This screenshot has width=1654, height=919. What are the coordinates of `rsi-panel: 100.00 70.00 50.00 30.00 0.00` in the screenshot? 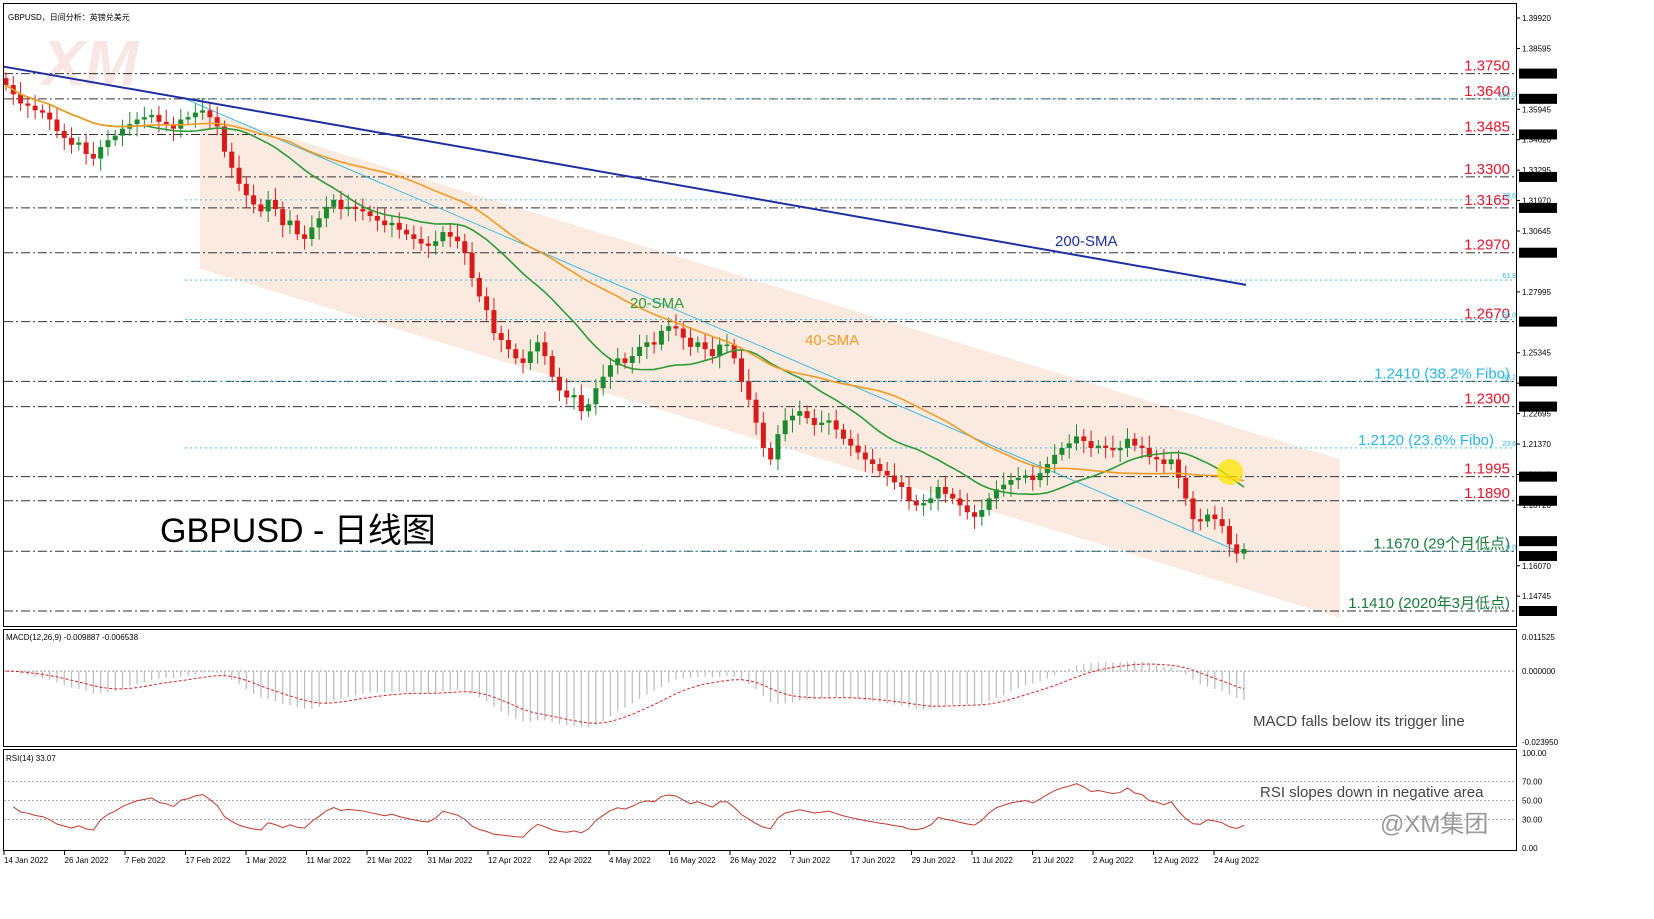 It's located at (775, 801).